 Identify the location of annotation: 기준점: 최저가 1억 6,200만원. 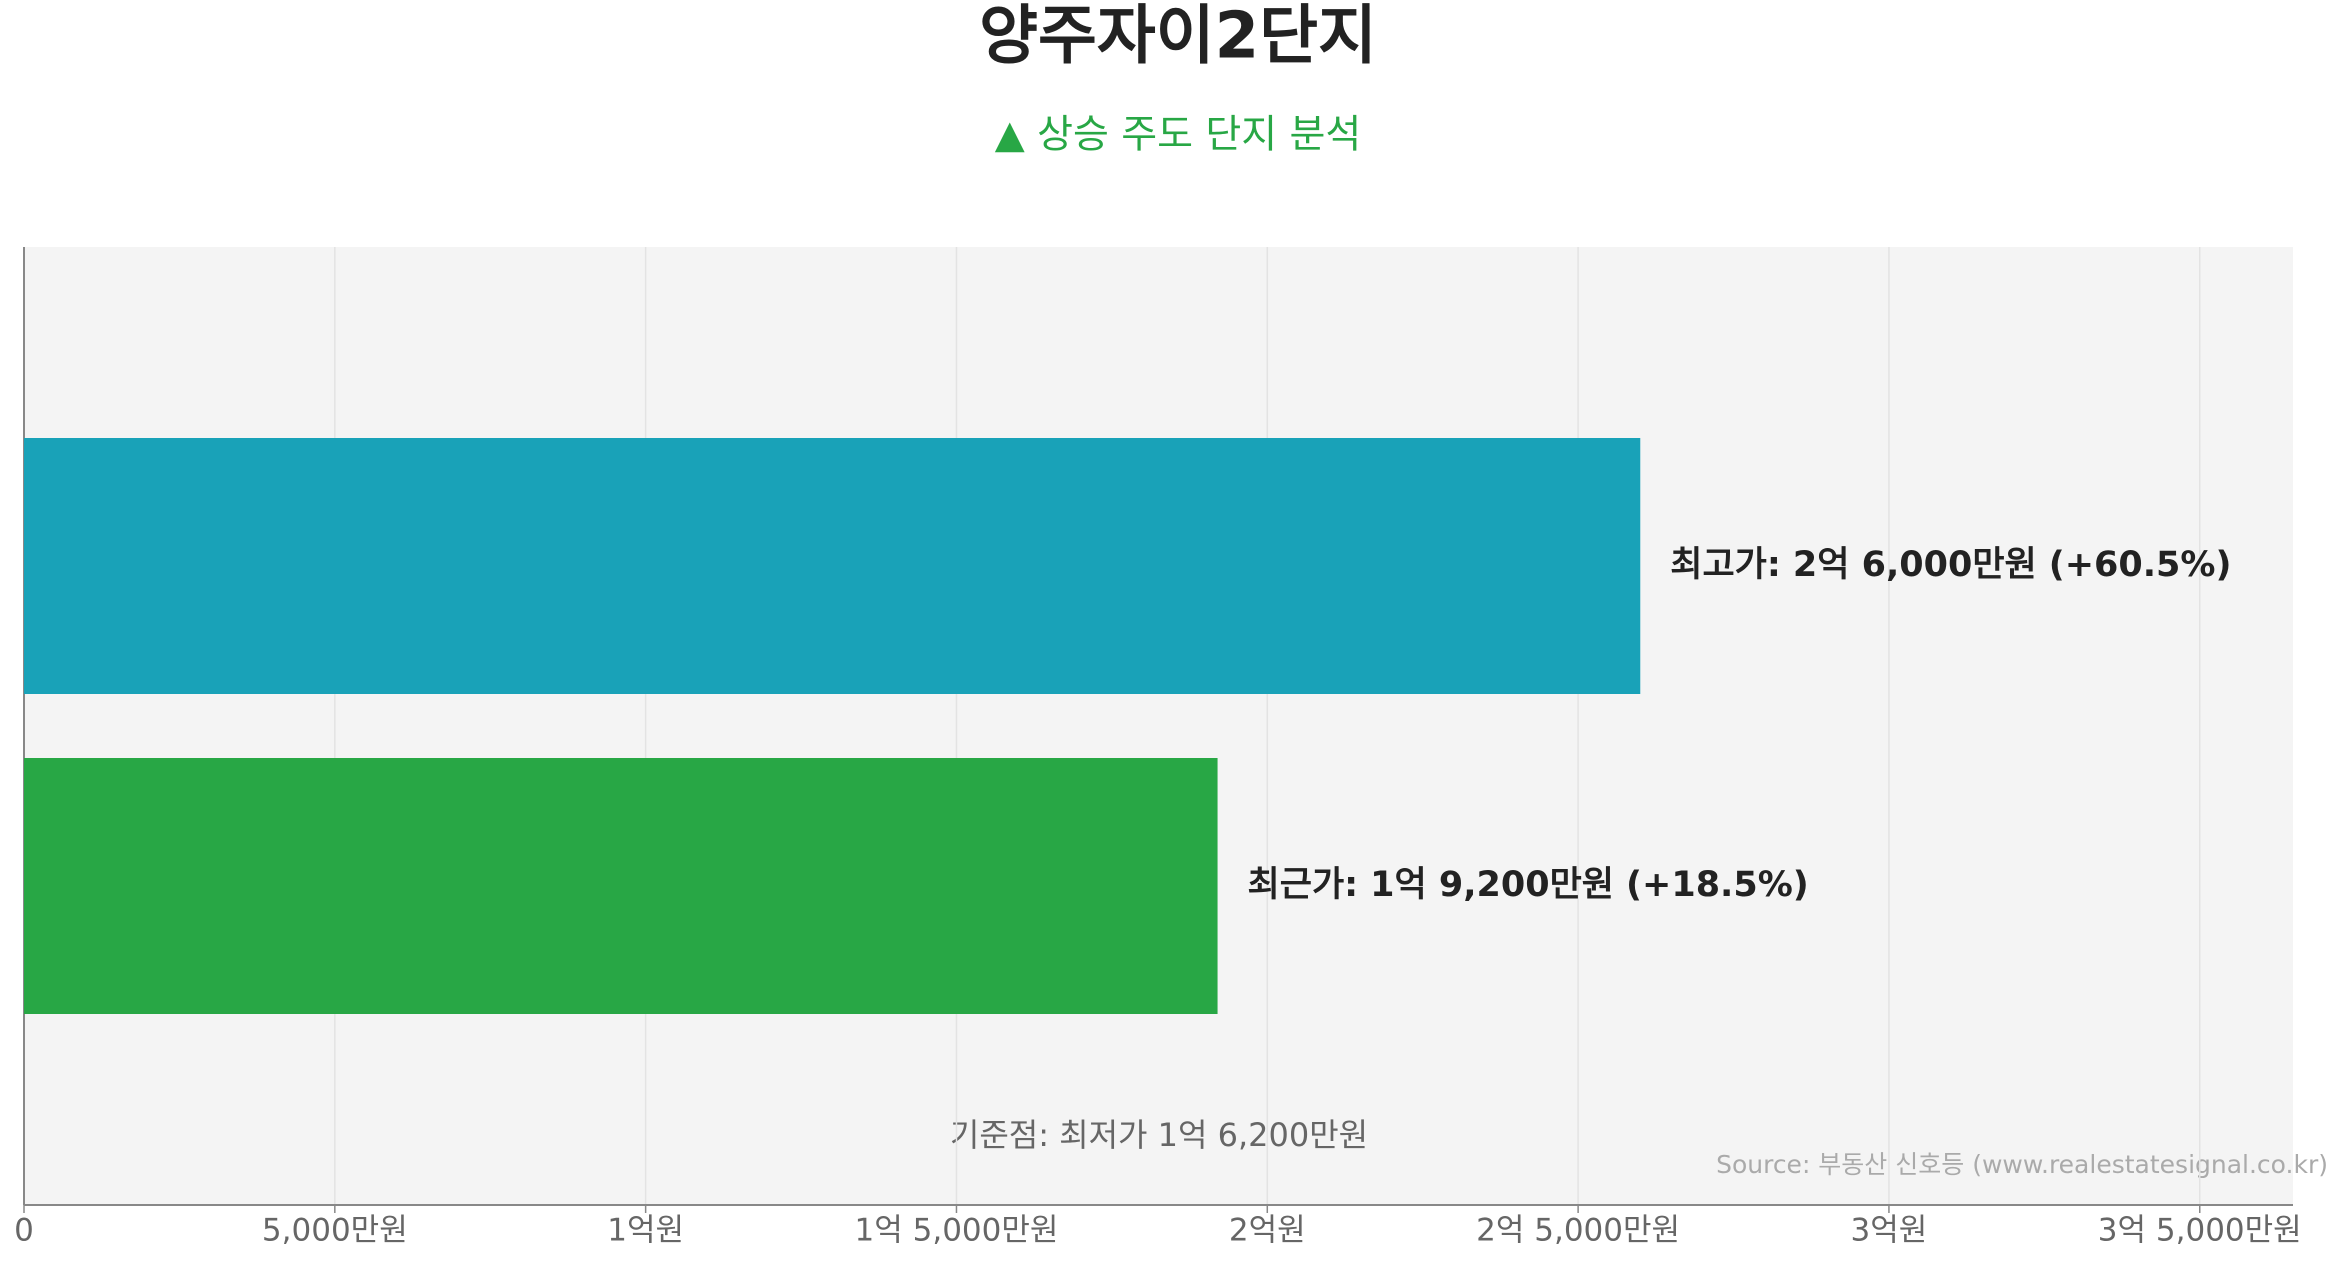
(1159, 1135).